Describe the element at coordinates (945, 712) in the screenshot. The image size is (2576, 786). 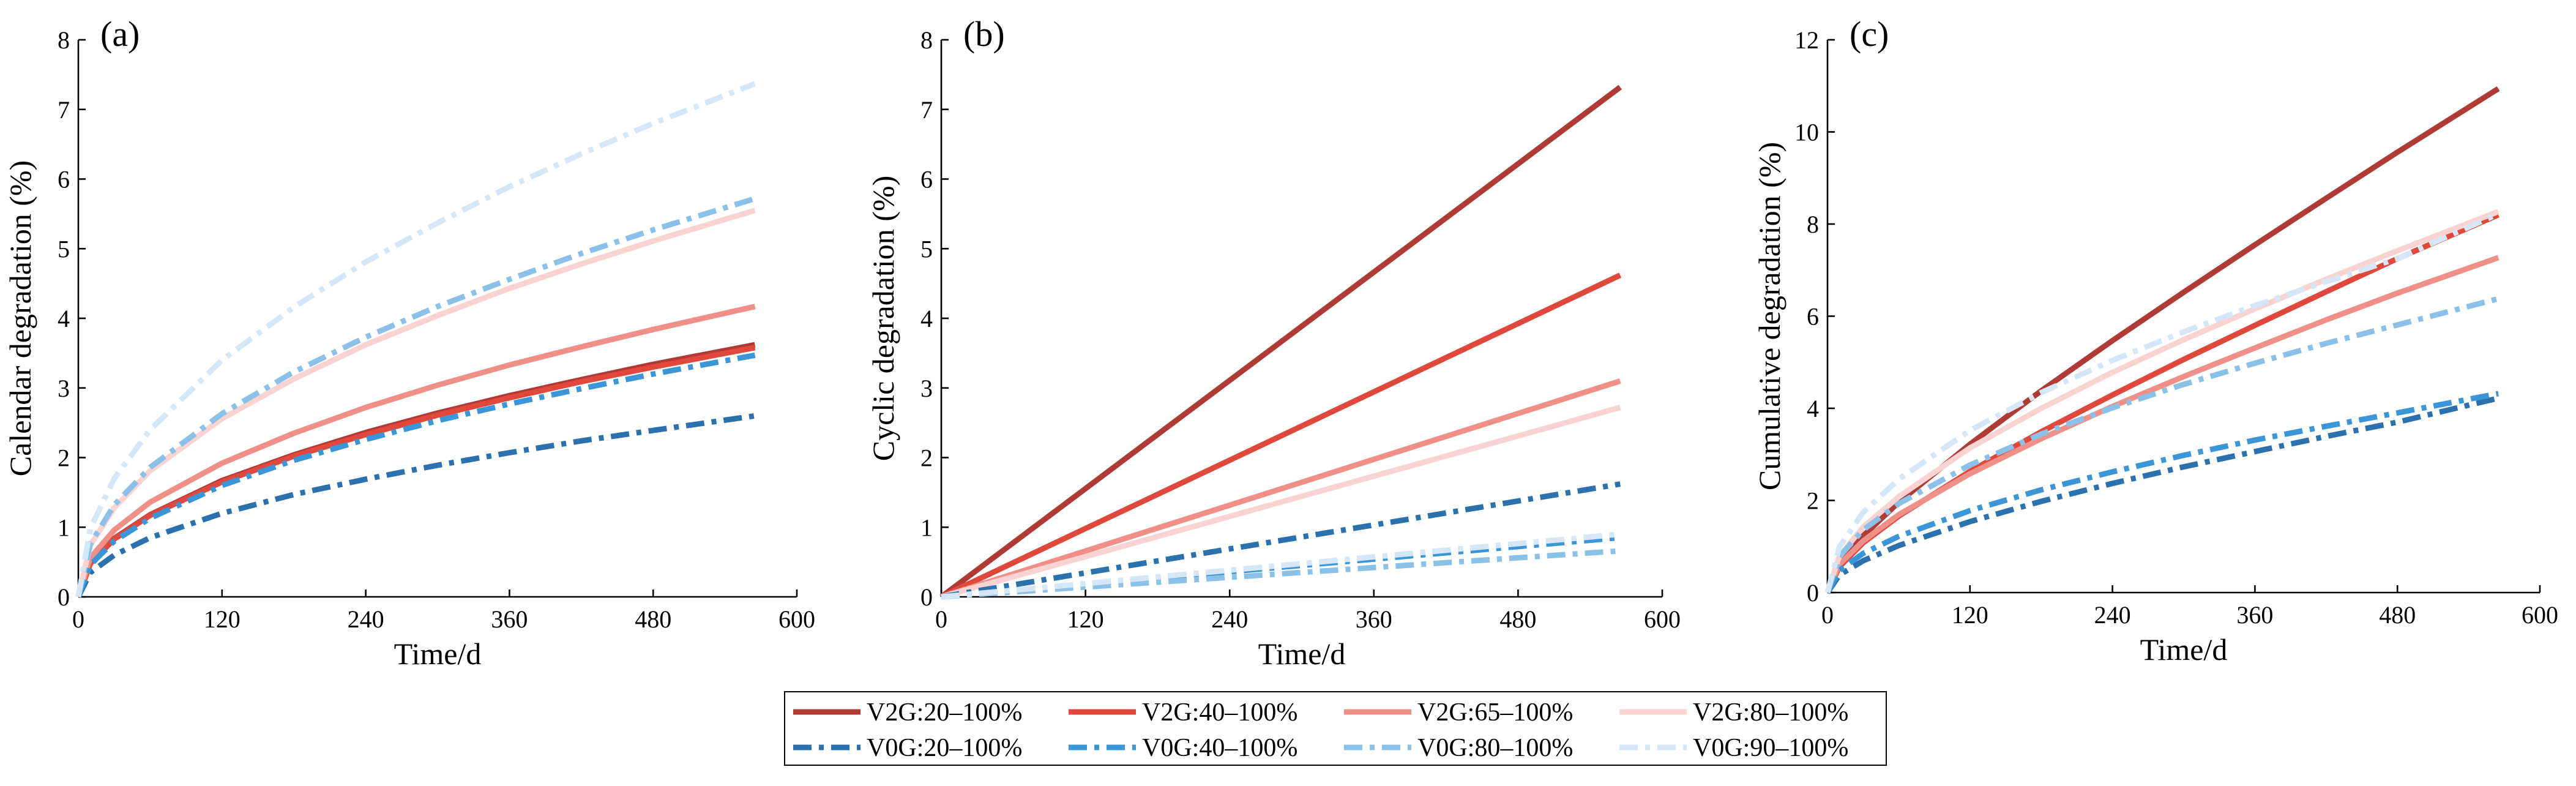
I see `legend-label: V2G:20–100%` at that location.